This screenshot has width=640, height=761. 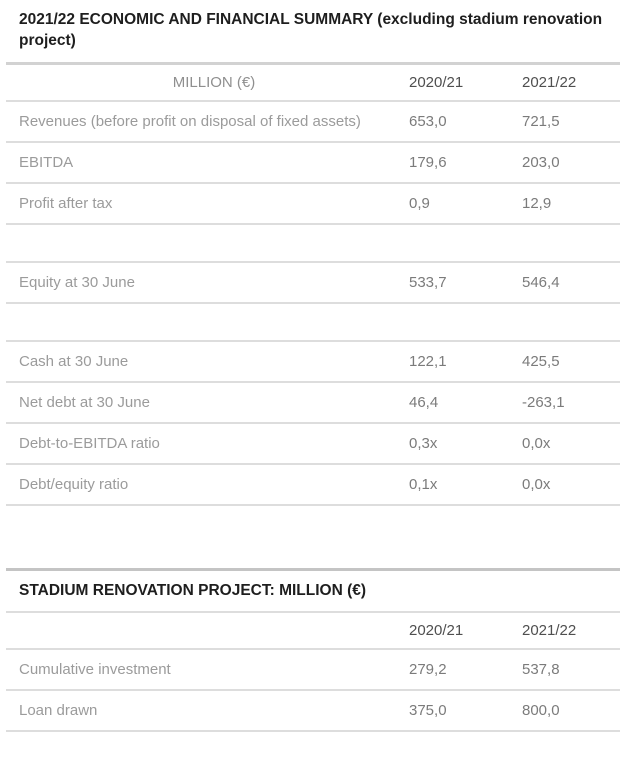 What do you see at coordinates (537, 203) in the screenshot?
I see `row-value-2021-22: 12,9` at bounding box center [537, 203].